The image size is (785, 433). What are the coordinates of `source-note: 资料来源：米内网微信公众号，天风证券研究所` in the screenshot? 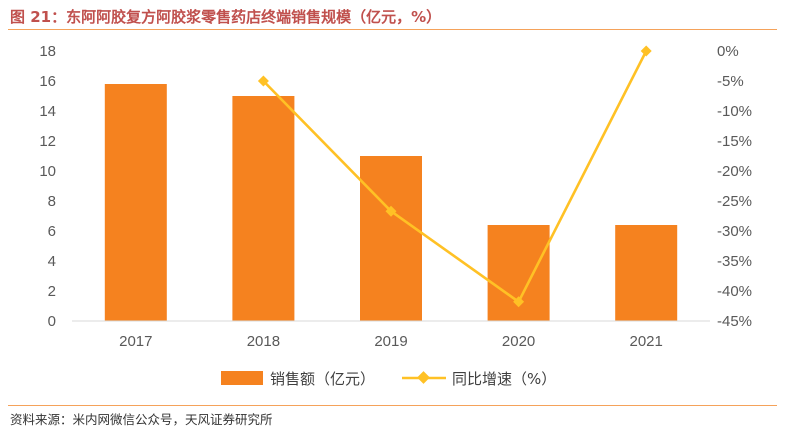 It's located at (141, 419).